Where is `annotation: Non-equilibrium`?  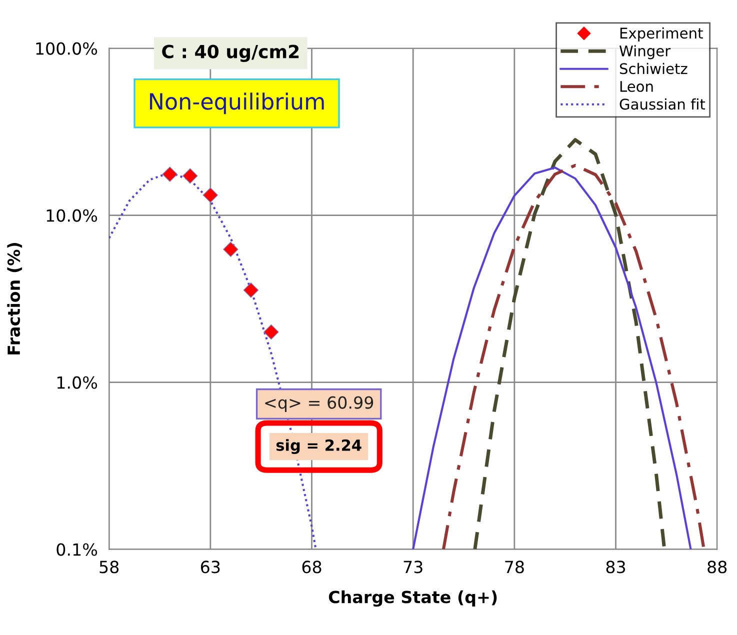
annotation: Non-equilibrium is located at coordinates (237, 103).